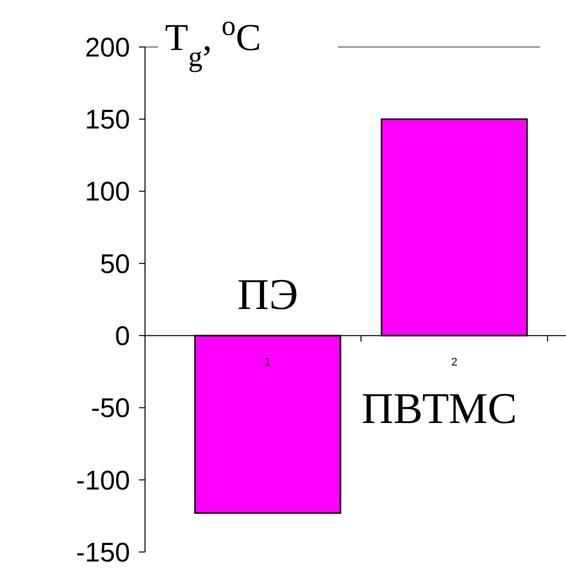 The image size is (566, 571). What do you see at coordinates (110, 408) in the screenshot?
I see `y-tick-label: -50` at bounding box center [110, 408].